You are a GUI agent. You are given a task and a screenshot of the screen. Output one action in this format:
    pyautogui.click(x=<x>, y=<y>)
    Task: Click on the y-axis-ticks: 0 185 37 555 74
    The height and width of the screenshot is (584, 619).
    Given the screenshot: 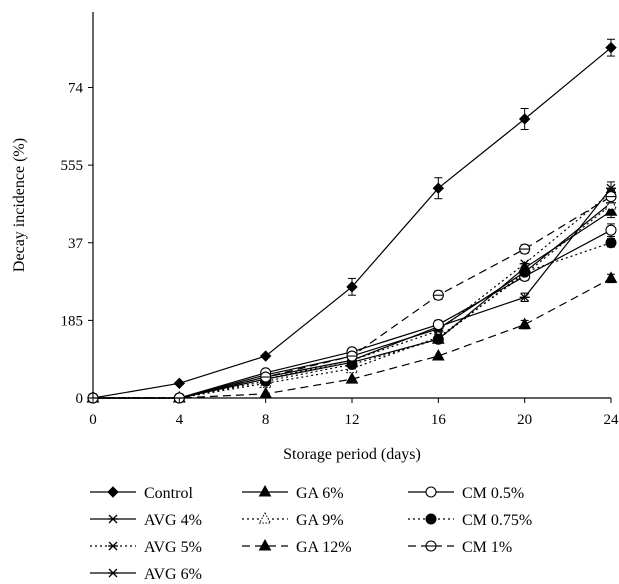 What is the action you would take?
    pyautogui.click(x=77, y=244)
    